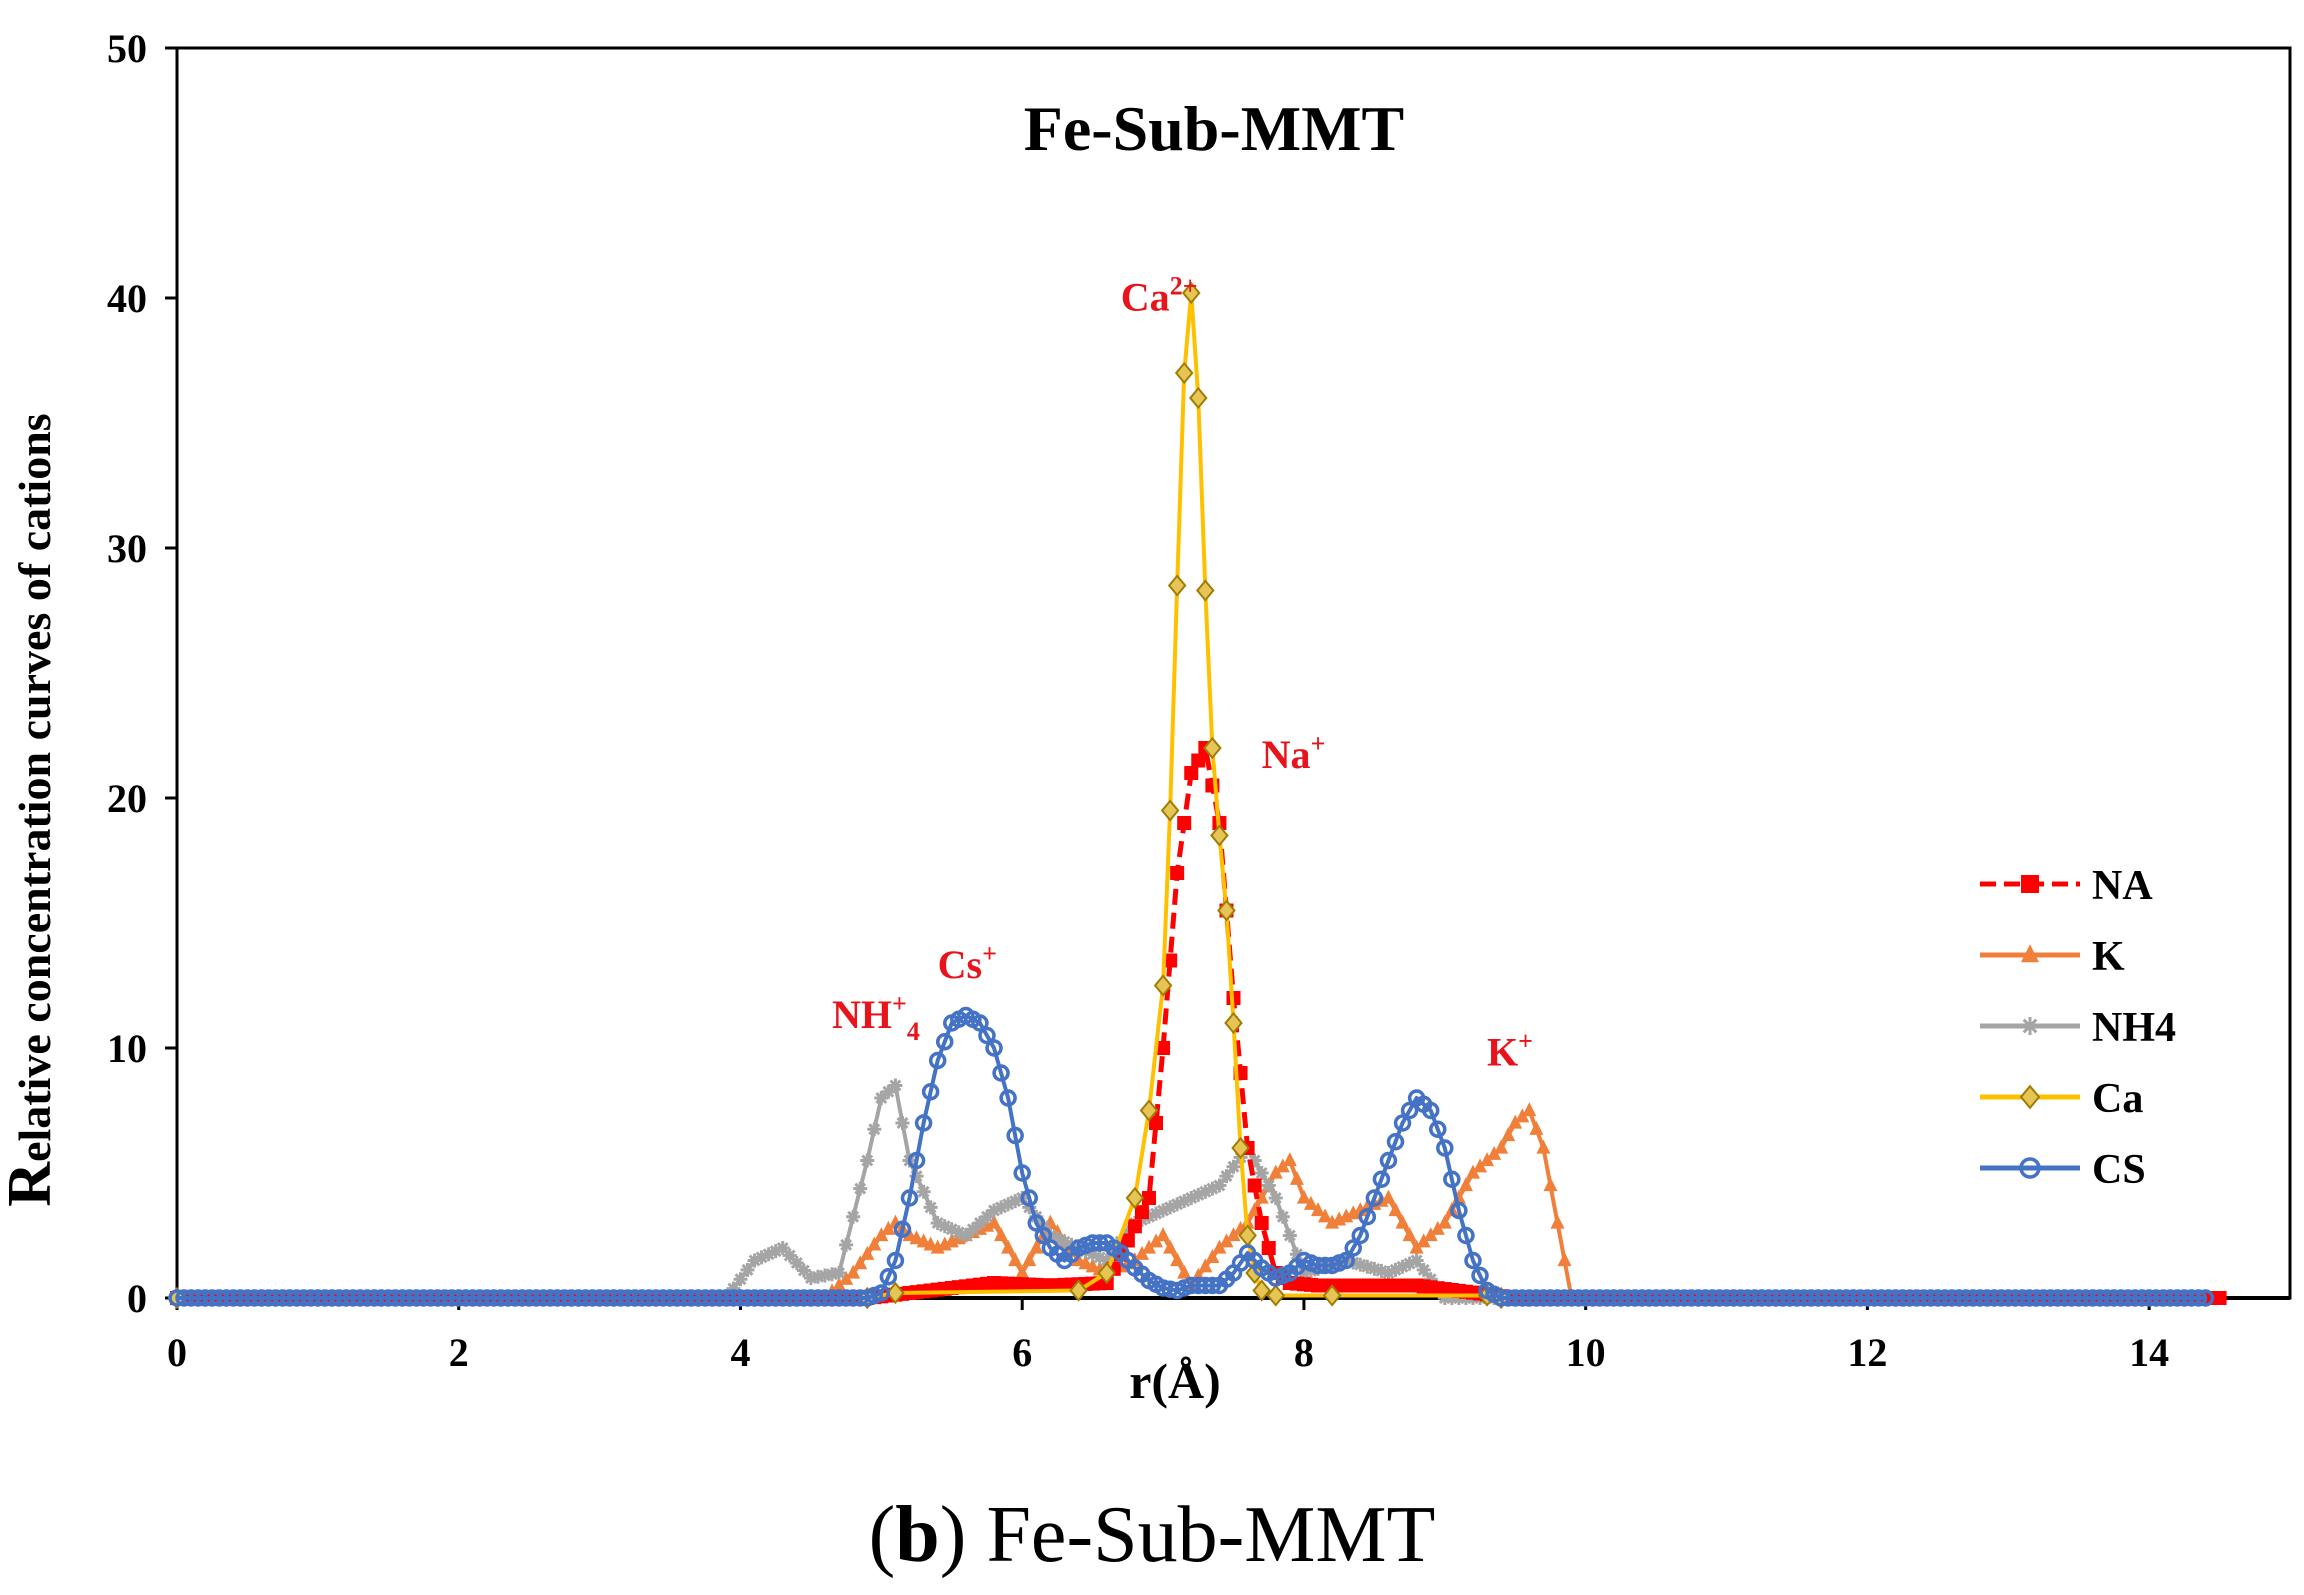 This screenshot has height=1595, width=2304. I want to click on peak-label-base: K, so click(1502, 1052).